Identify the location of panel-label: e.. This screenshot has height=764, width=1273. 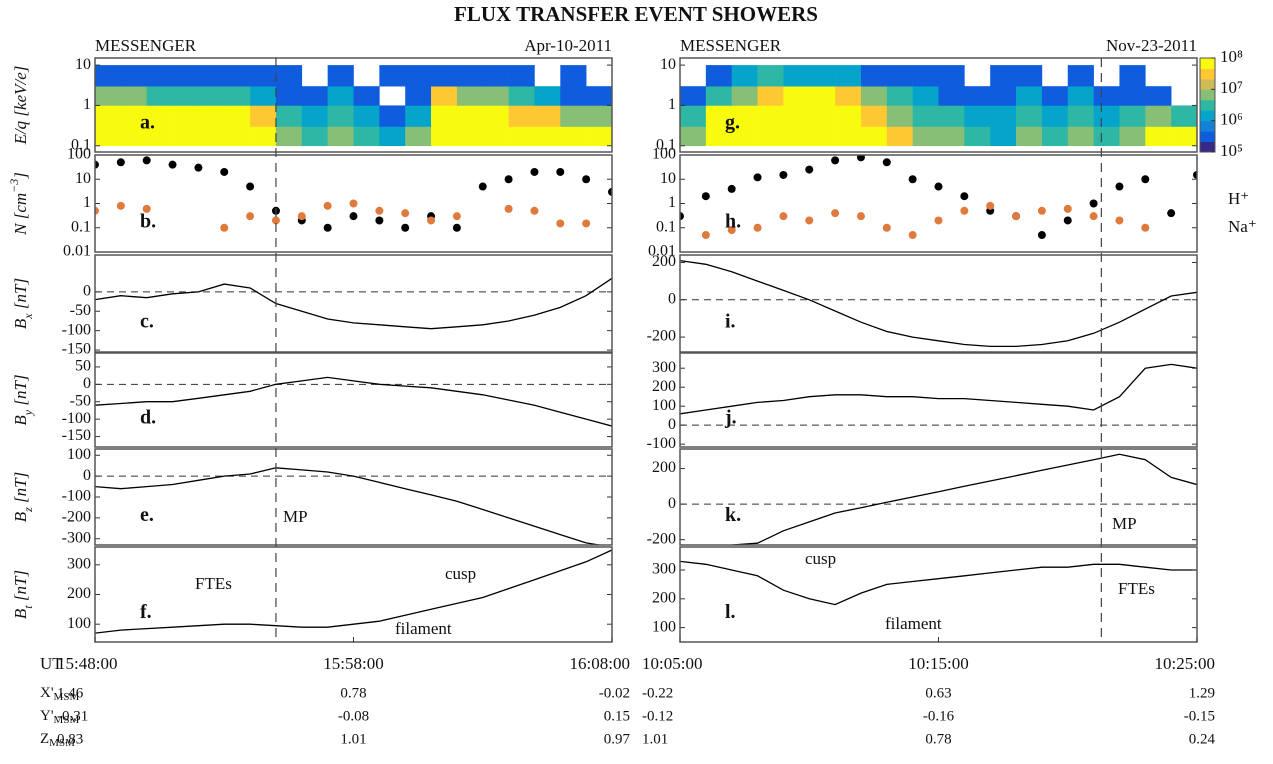
(147, 515).